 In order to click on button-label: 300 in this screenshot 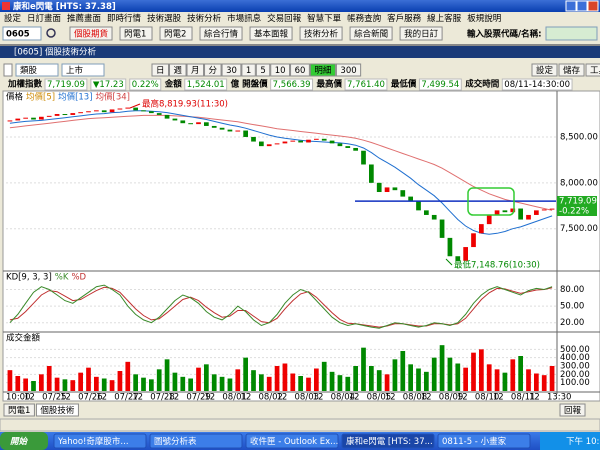, I will do `click(348, 71)`.